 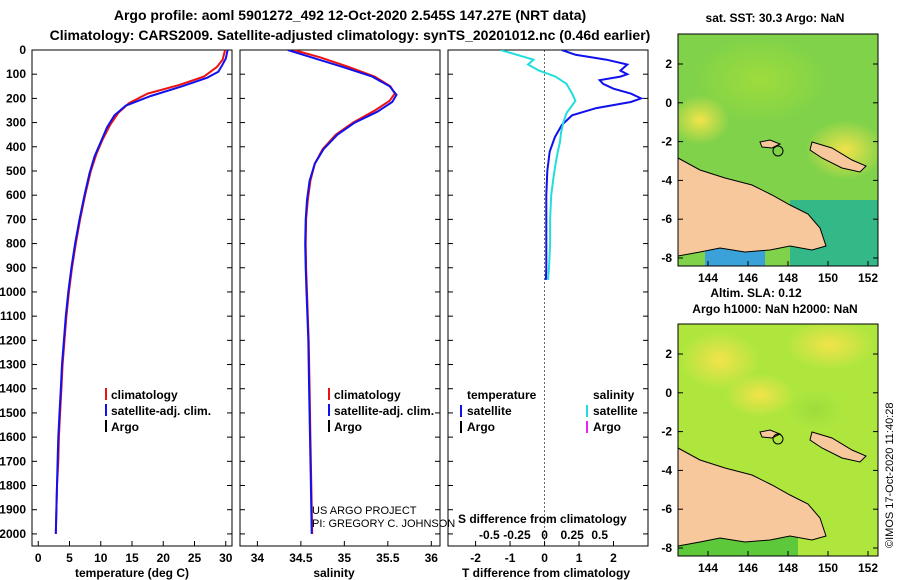 I want to click on legend-temperature-heading: temperature, so click(x=502, y=395).